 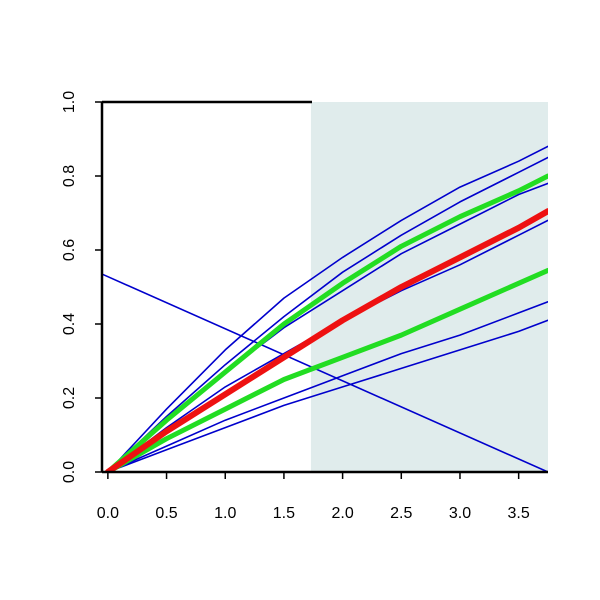 What do you see at coordinates (284, 513) in the screenshot?
I see `x-tick-label: 1.5` at bounding box center [284, 513].